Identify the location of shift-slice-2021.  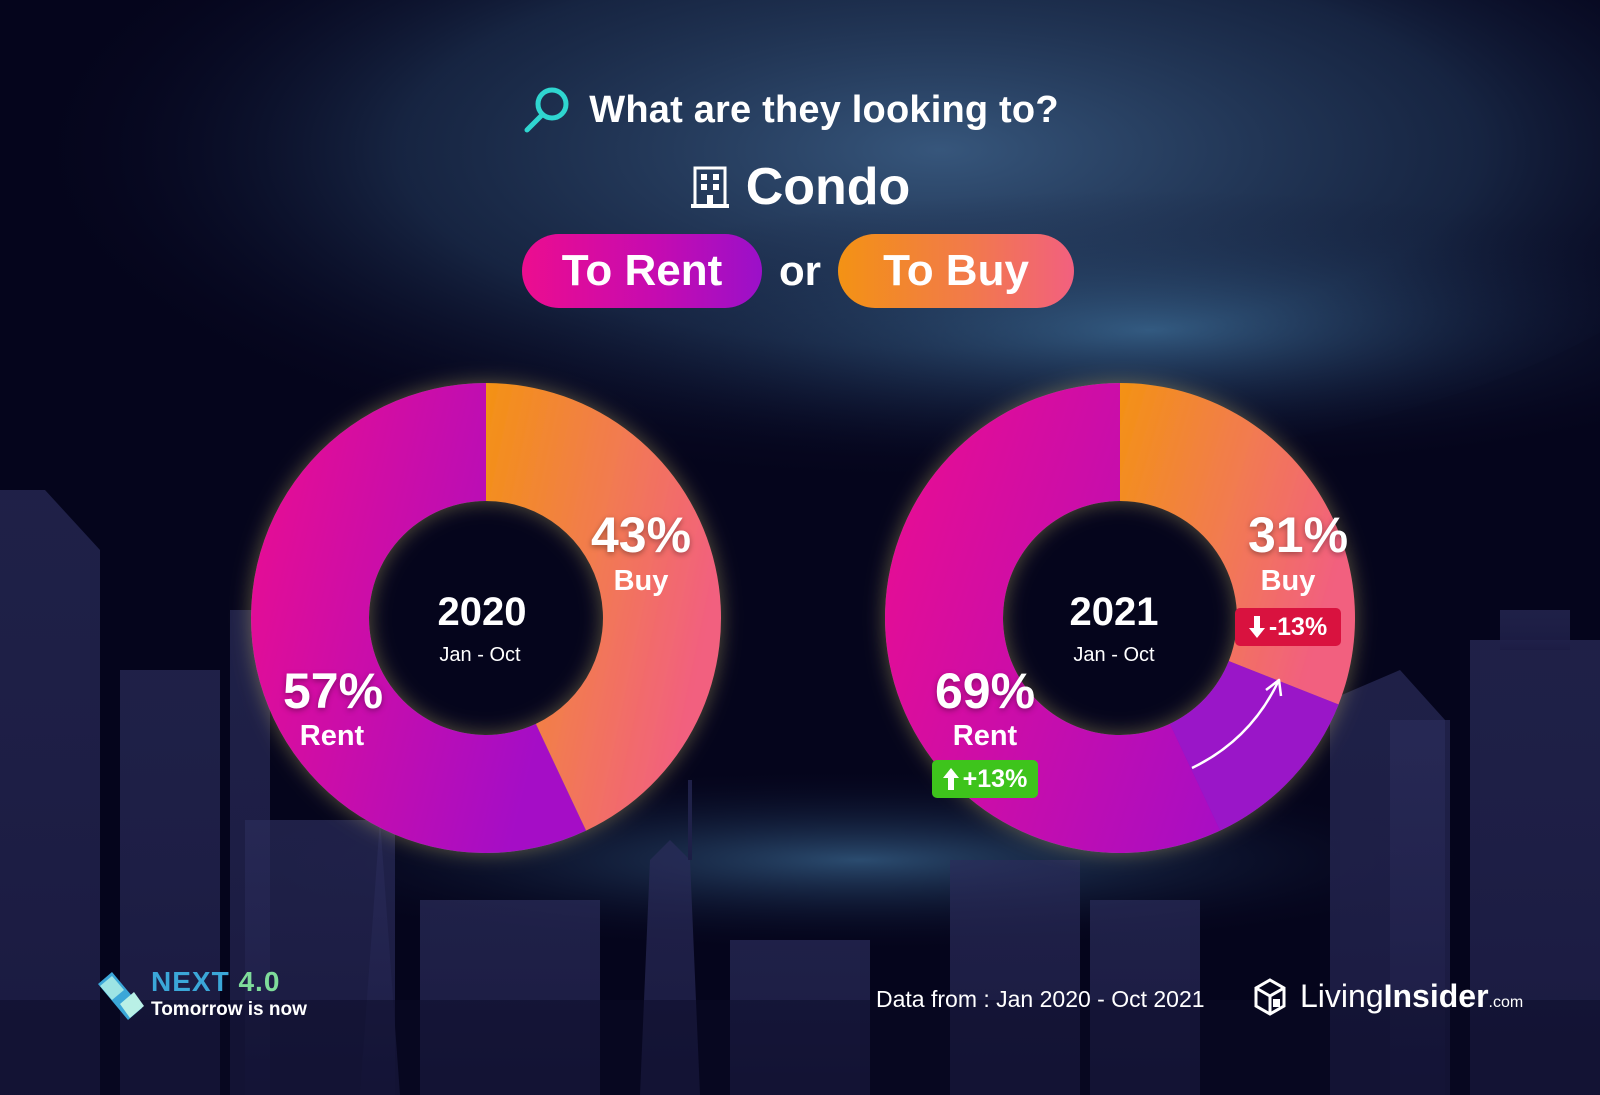
(1254, 746).